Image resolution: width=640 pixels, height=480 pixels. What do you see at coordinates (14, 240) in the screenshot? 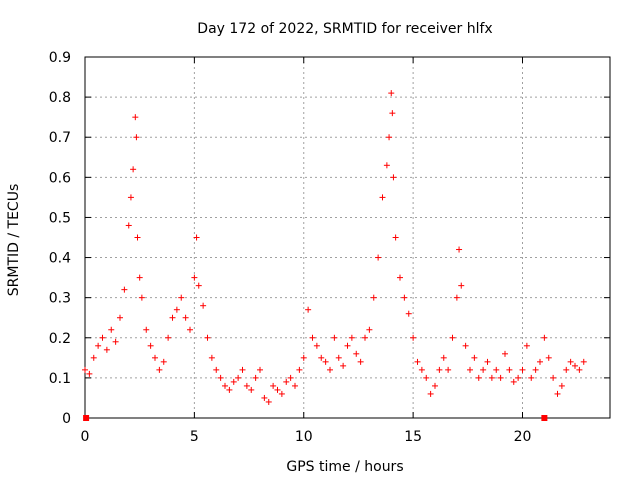
I see `y-axis-label: SRMTID / TECUs` at bounding box center [14, 240].